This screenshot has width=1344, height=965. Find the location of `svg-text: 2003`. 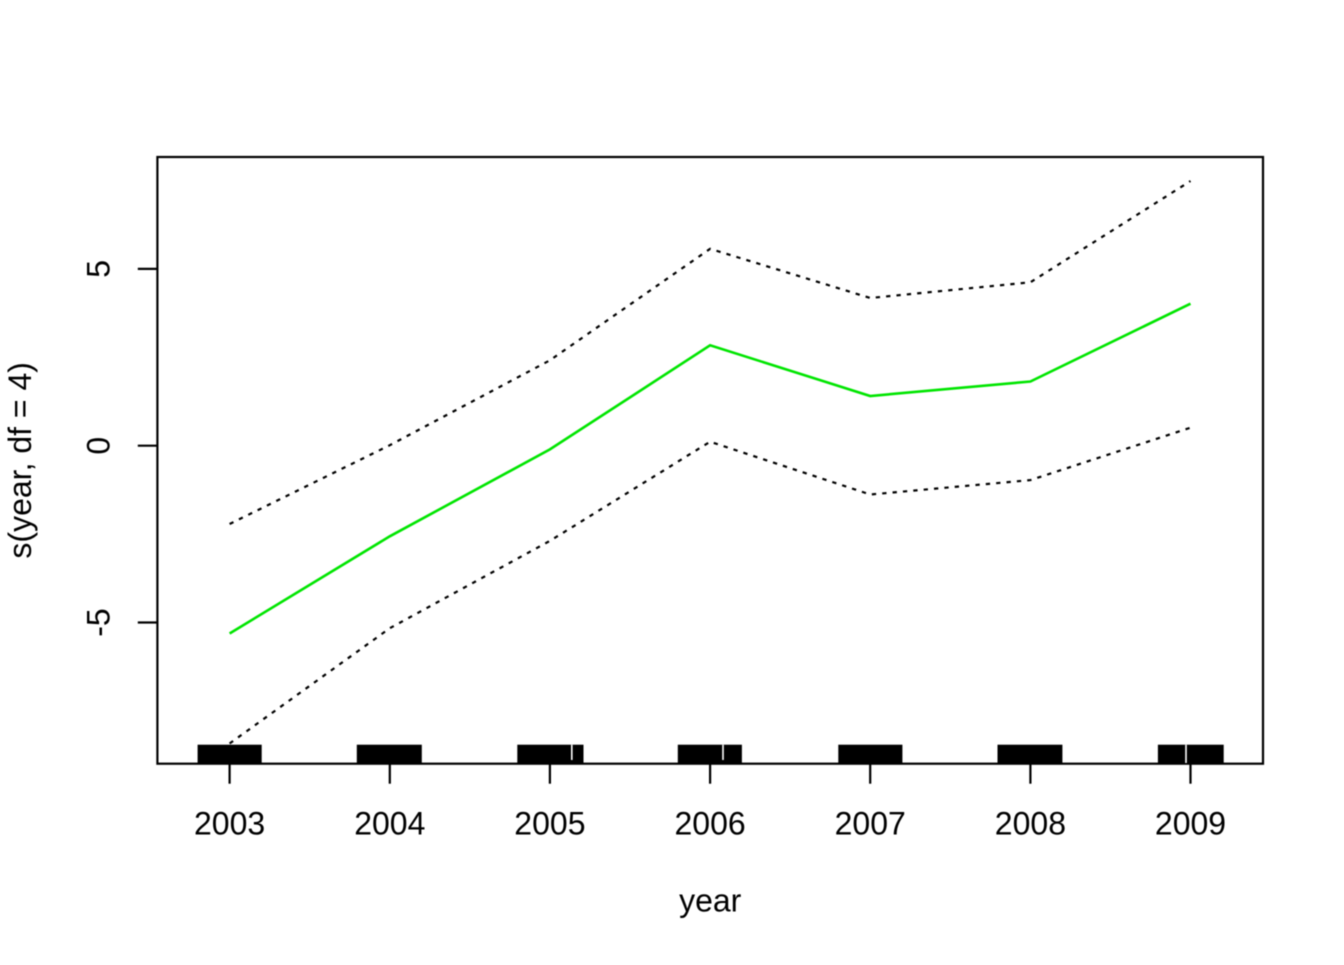

svg-text: 2003 is located at coordinates (229, 824).